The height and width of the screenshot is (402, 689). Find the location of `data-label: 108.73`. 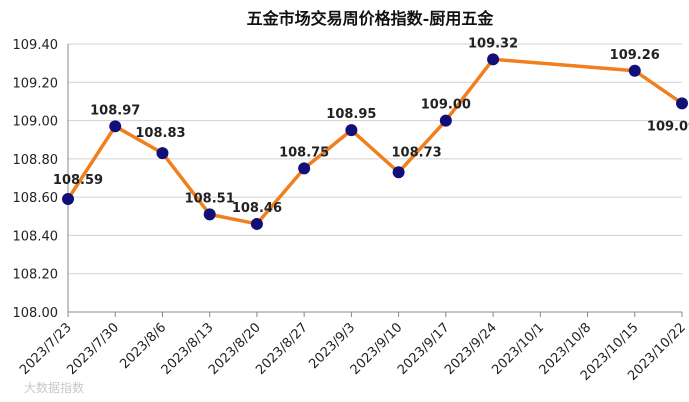

data-label: 108.73 is located at coordinates (417, 152).